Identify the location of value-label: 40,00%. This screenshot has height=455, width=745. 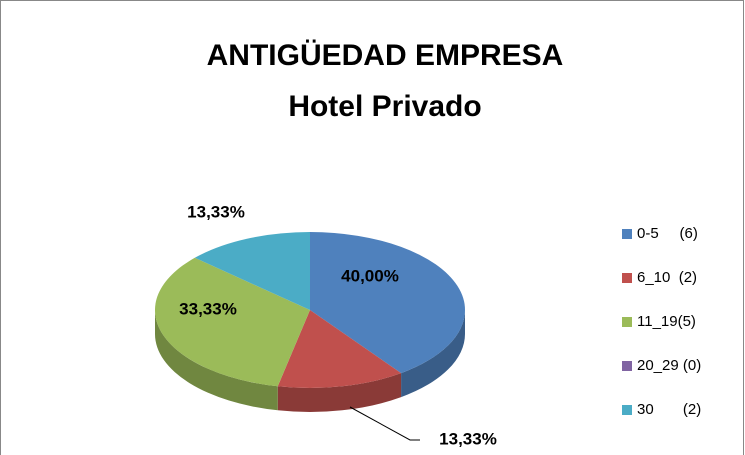
(370, 275).